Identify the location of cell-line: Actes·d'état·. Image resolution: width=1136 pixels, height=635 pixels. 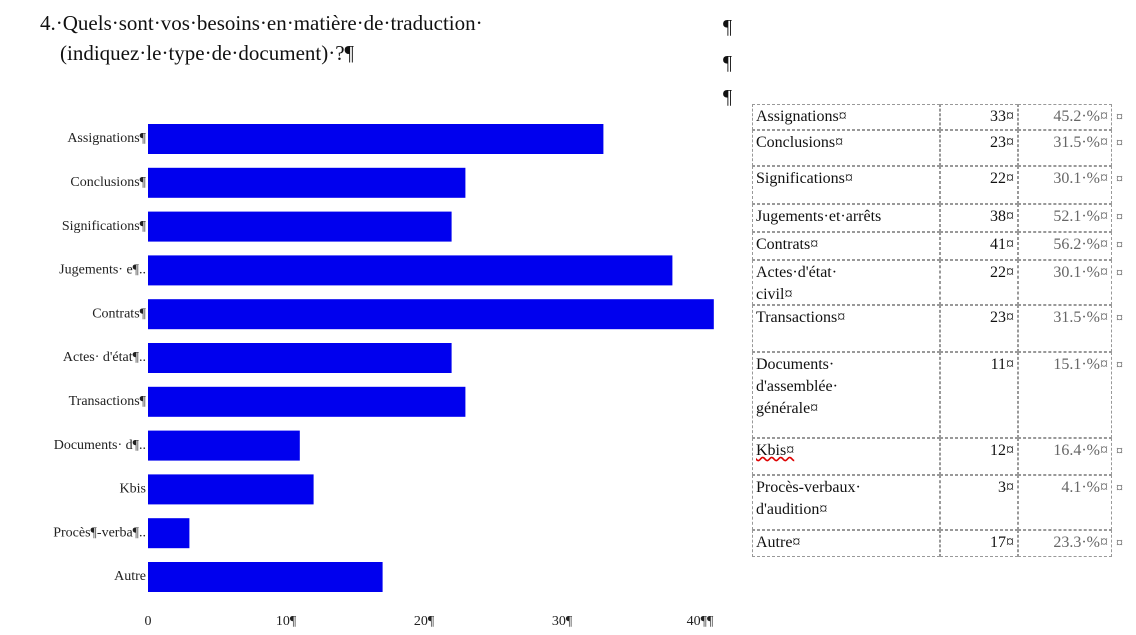
(797, 272).